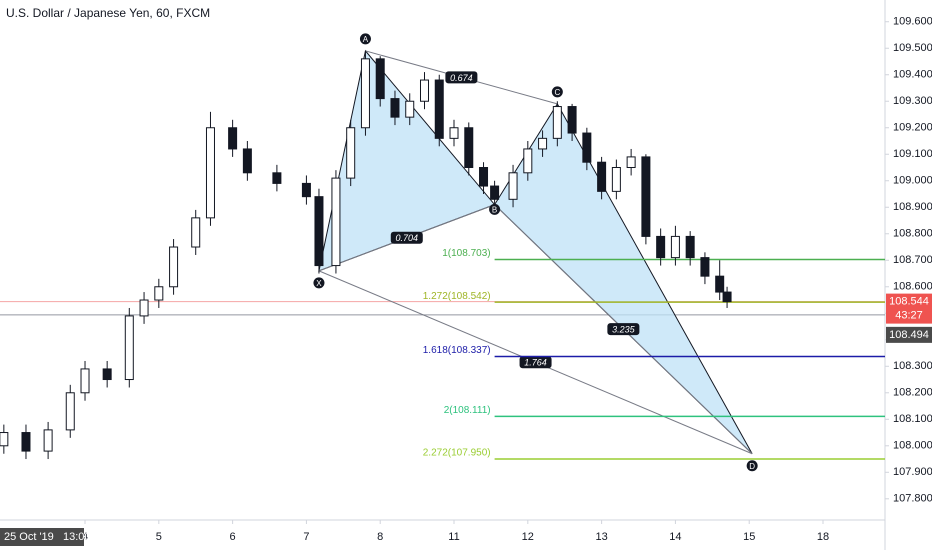  I want to click on y-tick-label: 107.800, so click(912, 499).